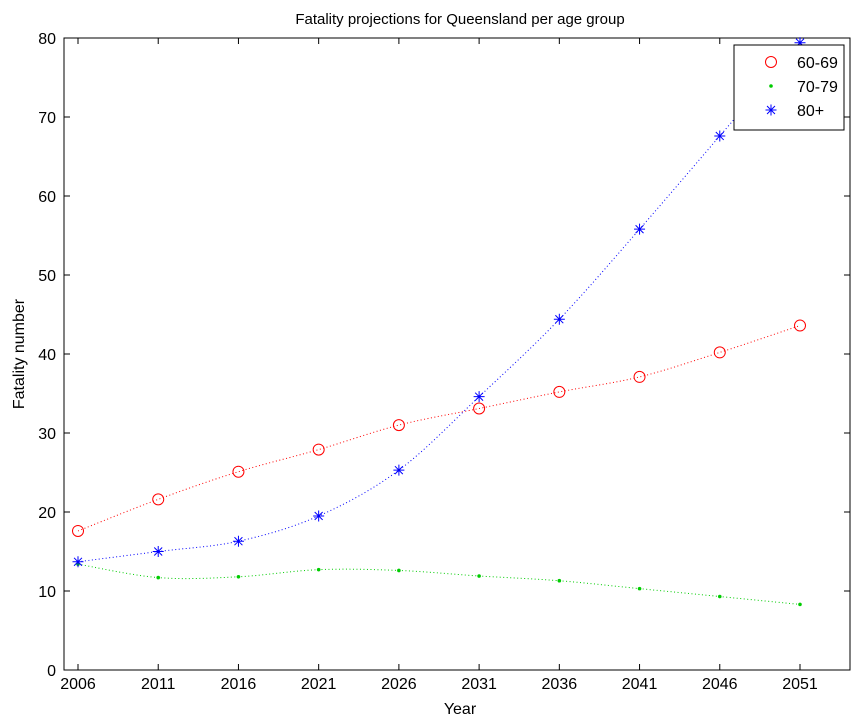  Describe the element at coordinates (47, 39) in the screenshot. I see `y-tick-label: 80` at that location.